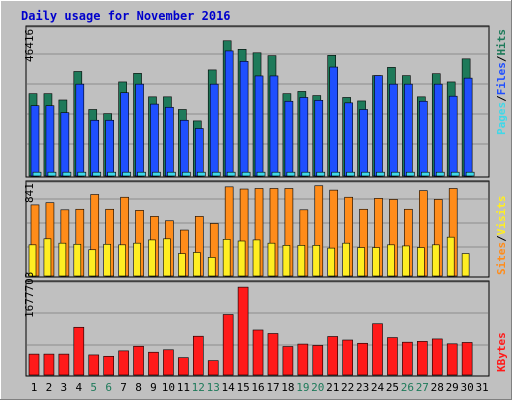  What do you see at coordinates (481, 387) in the screenshot?
I see `x-label-day-31: 31` at bounding box center [481, 387].